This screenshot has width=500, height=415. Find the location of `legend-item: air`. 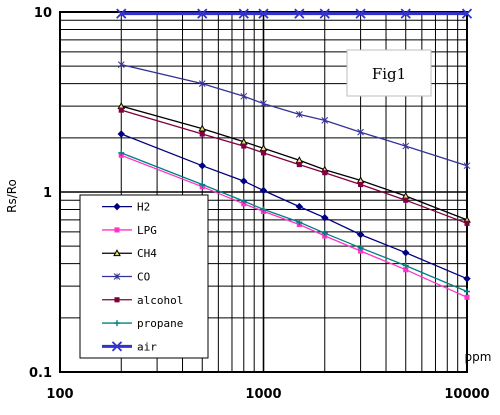

legend-item: air is located at coordinates (129, 346).